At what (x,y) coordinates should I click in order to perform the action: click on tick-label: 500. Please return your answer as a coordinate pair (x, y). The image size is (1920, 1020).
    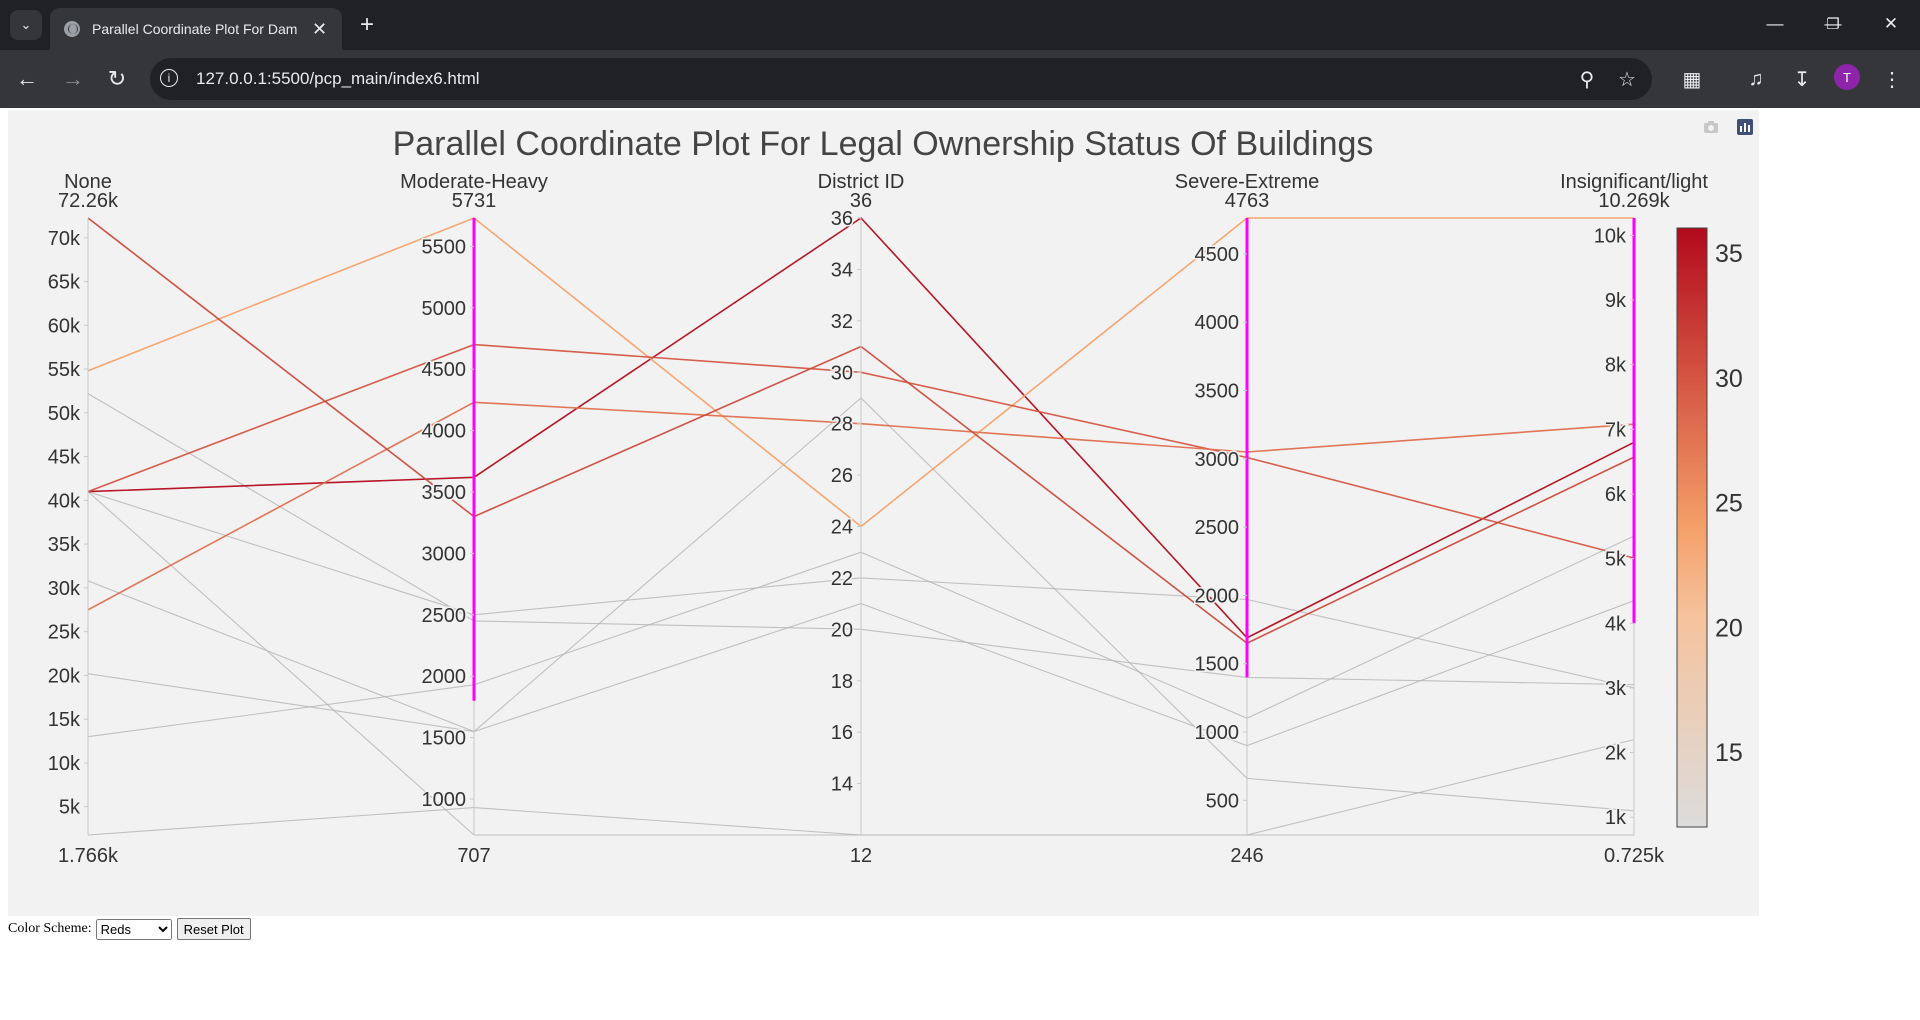
    Looking at the image, I should click on (1222, 801).